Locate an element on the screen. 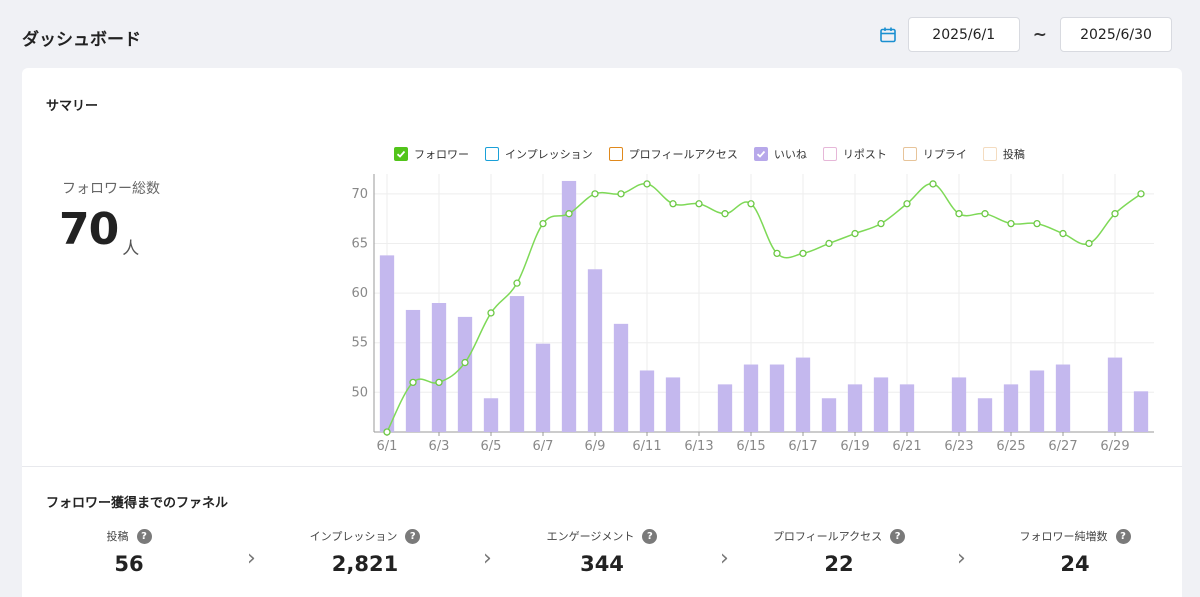  followers-total-label: フォロワー総数 is located at coordinates (111, 189).